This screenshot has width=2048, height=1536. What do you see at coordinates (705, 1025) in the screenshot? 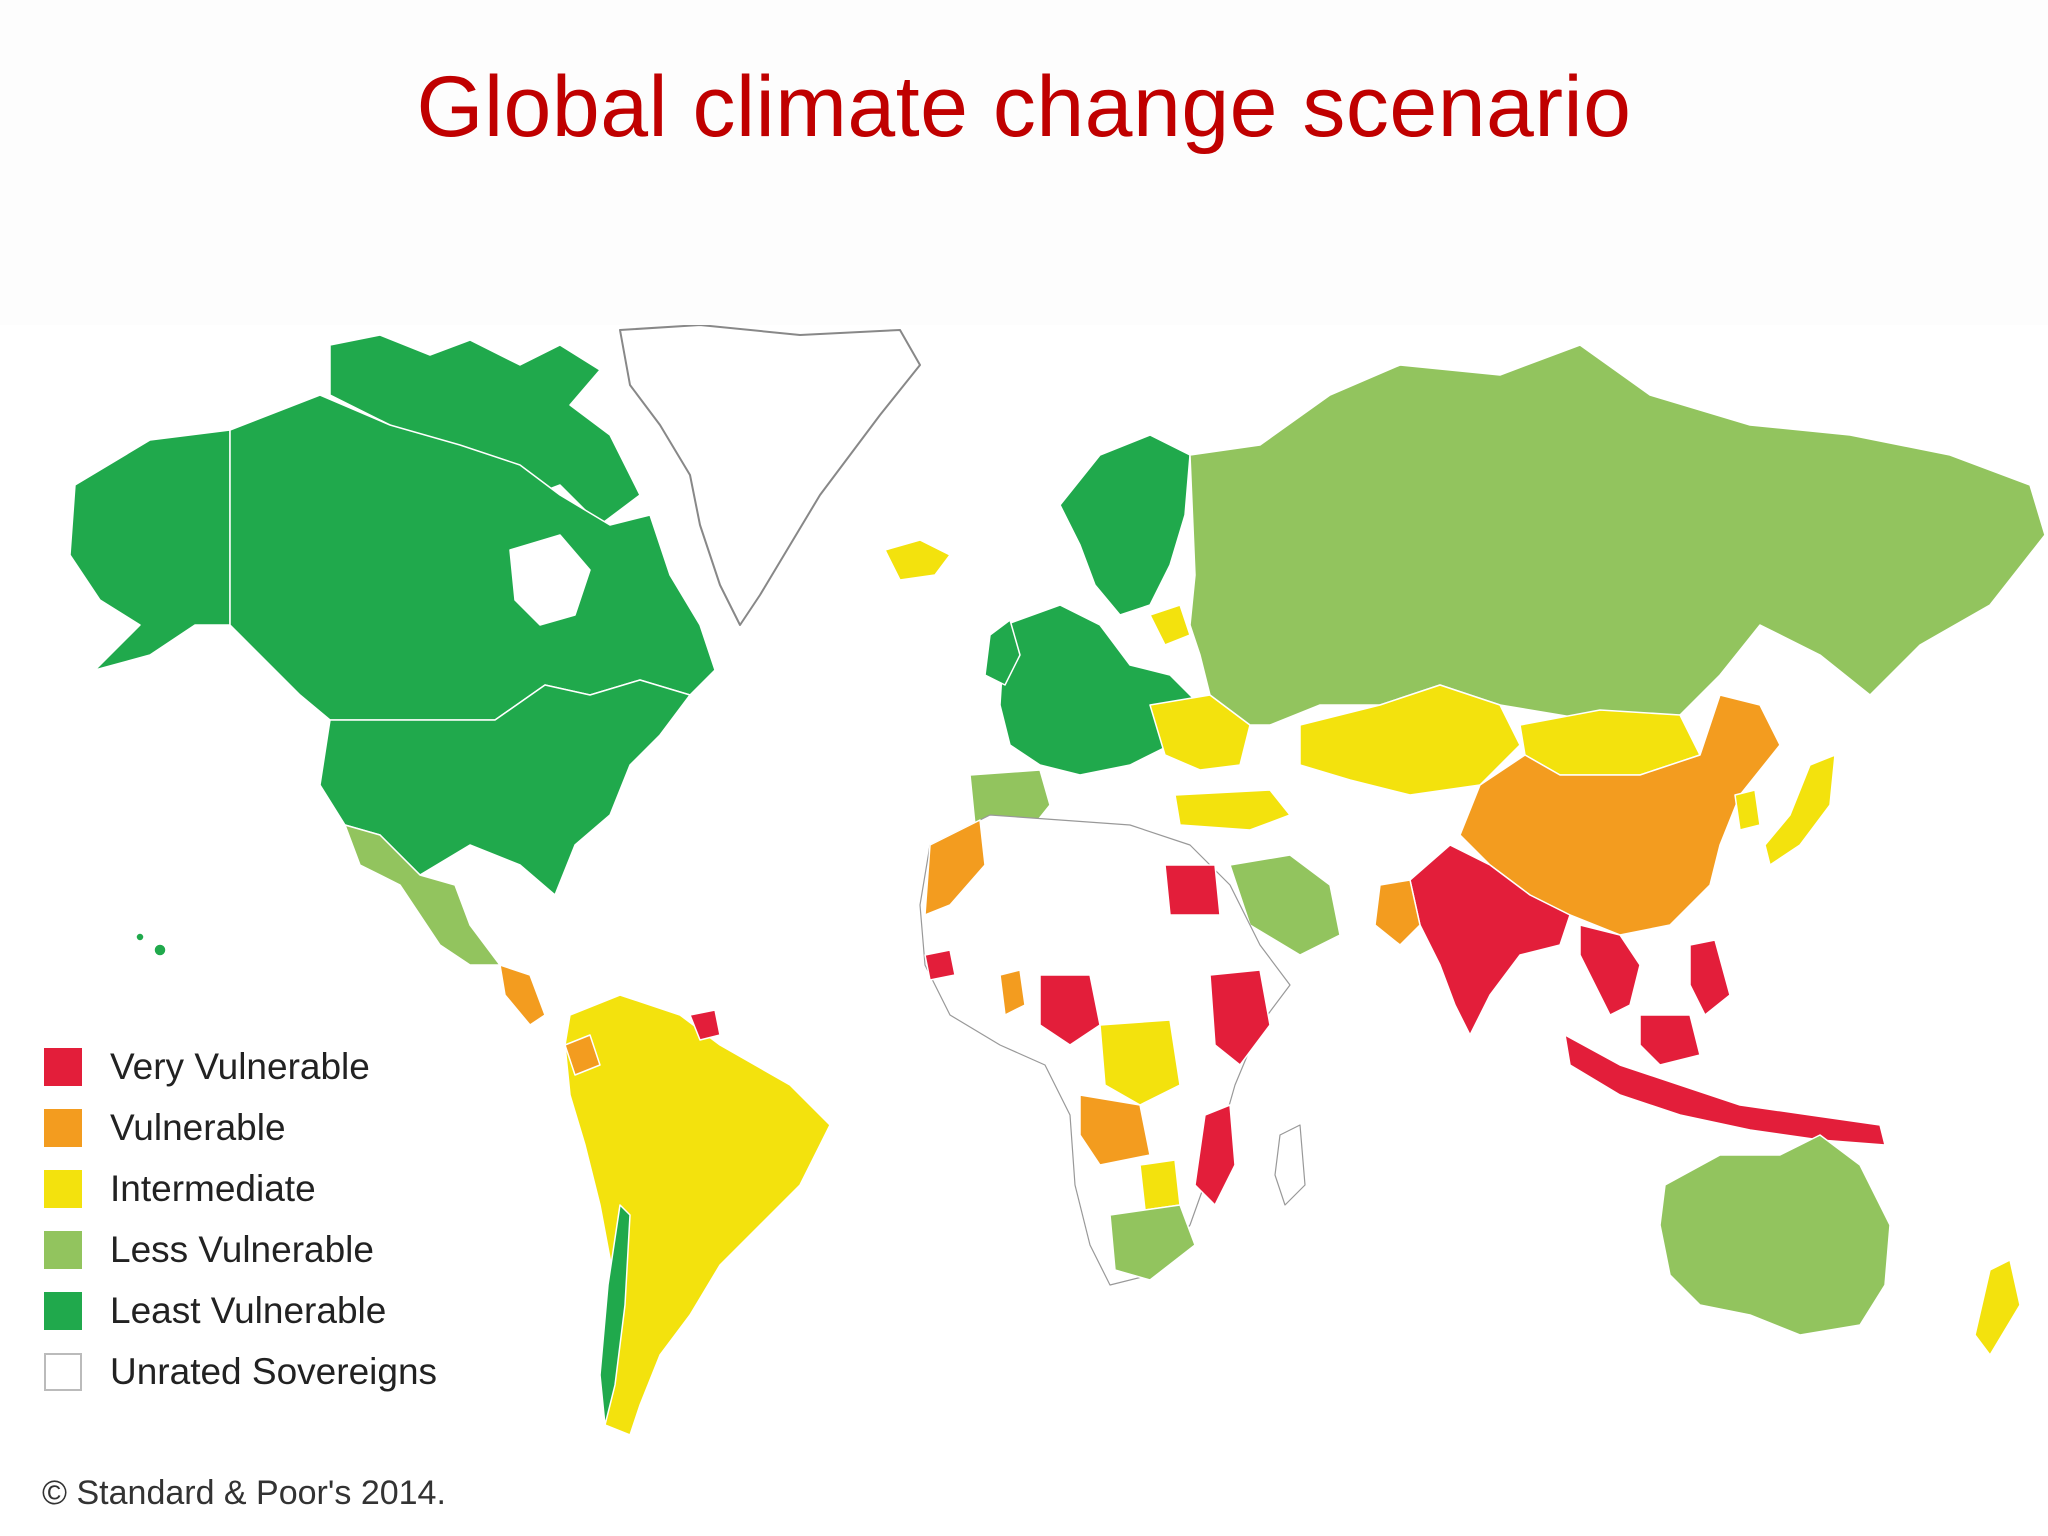
I see `region-guyana` at bounding box center [705, 1025].